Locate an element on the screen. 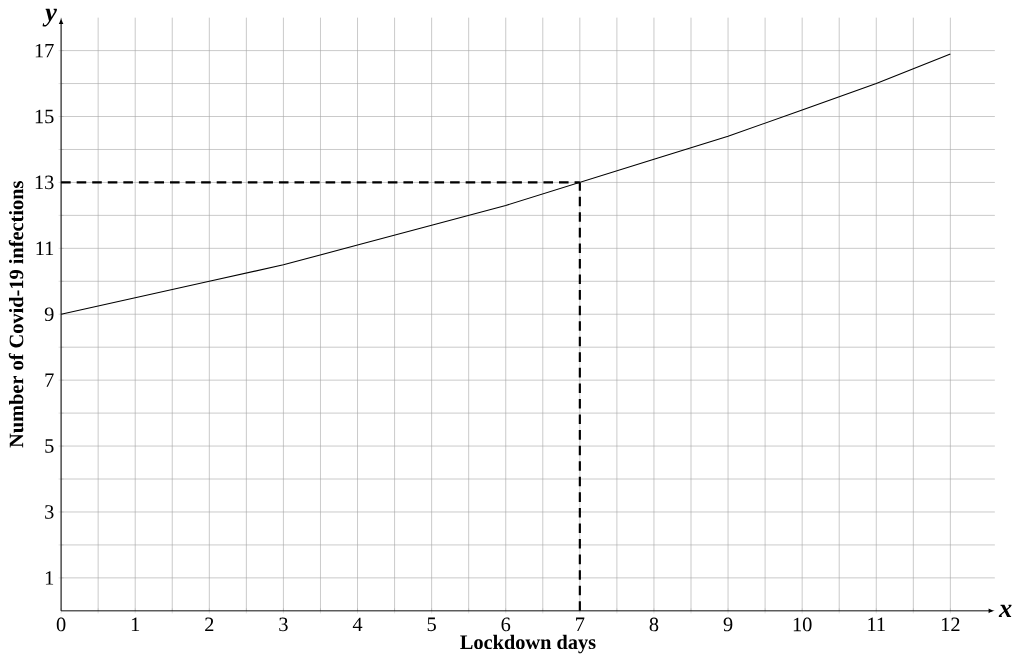 The width and height of the screenshot is (1021, 662). y-tick-label: 1 is located at coordinates (49, 578).